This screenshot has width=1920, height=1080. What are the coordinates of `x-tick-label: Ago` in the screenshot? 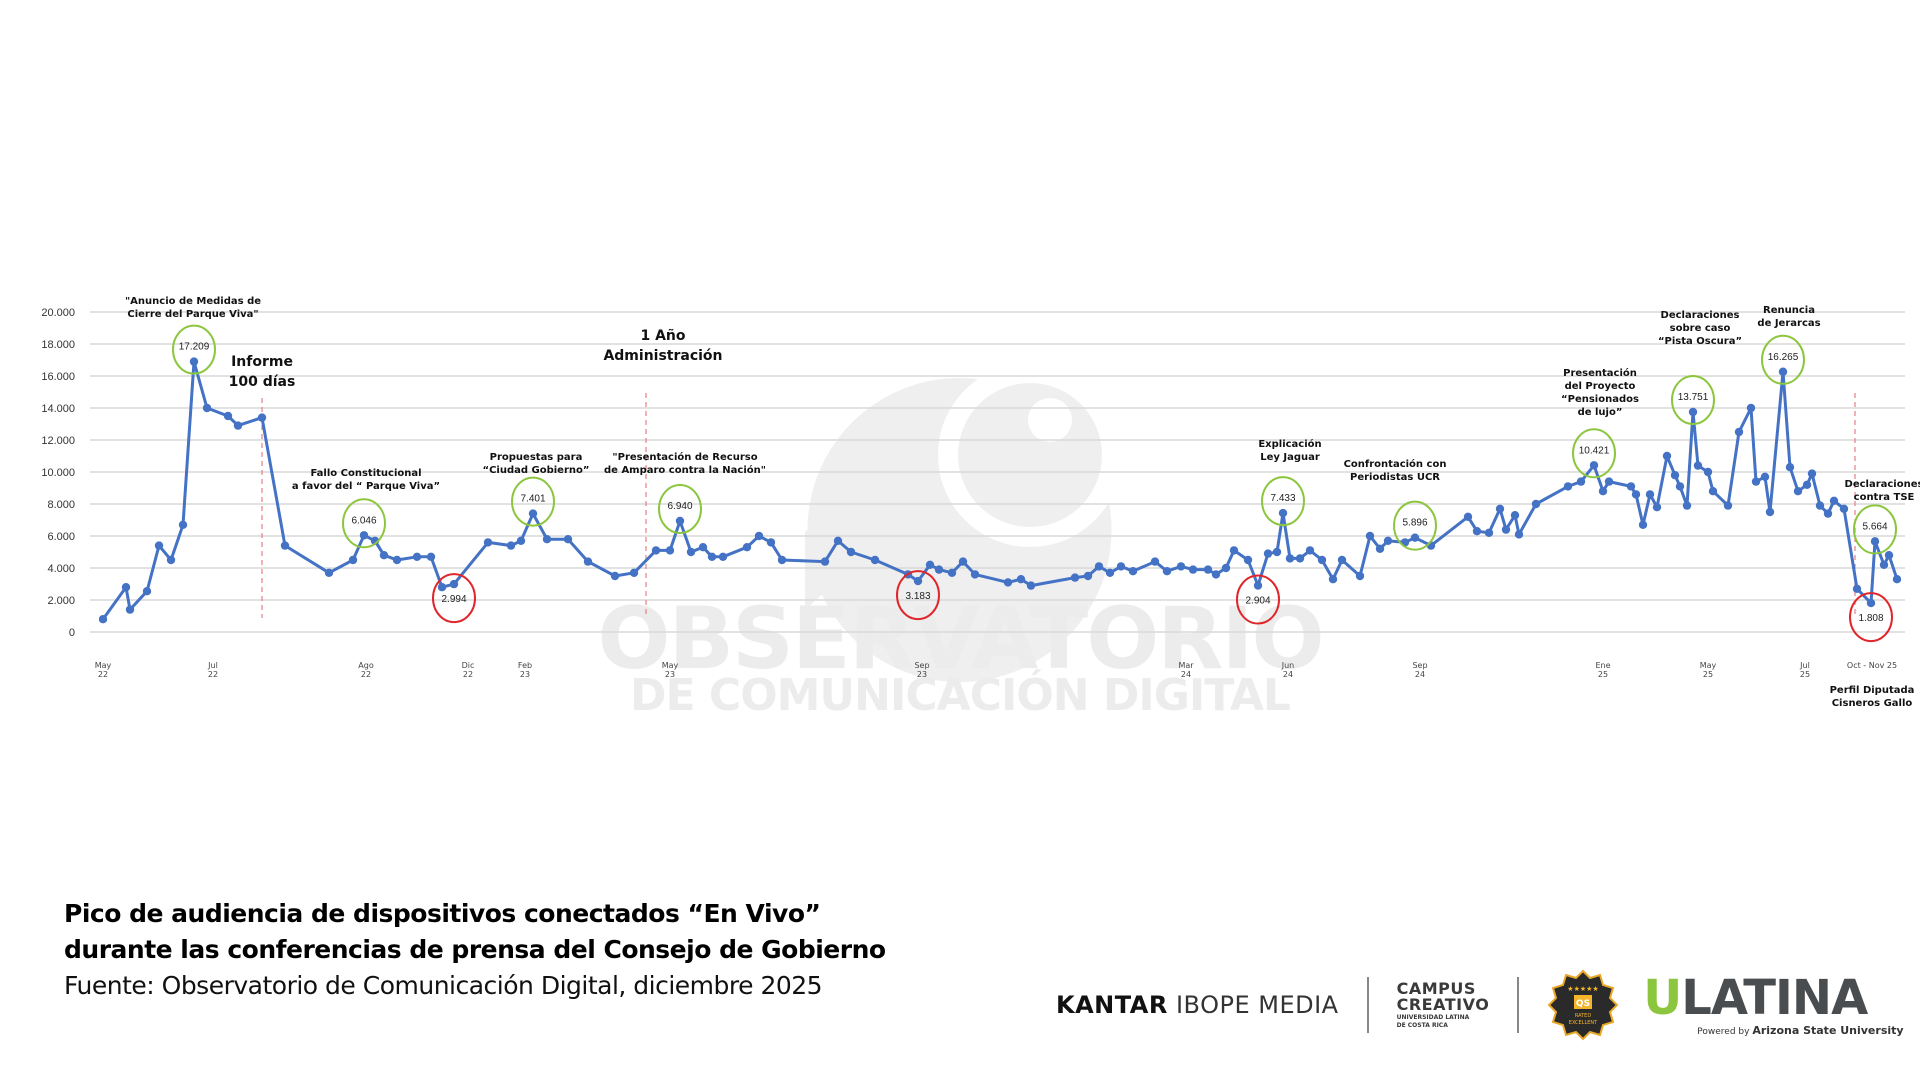 It's located at (366, 665).